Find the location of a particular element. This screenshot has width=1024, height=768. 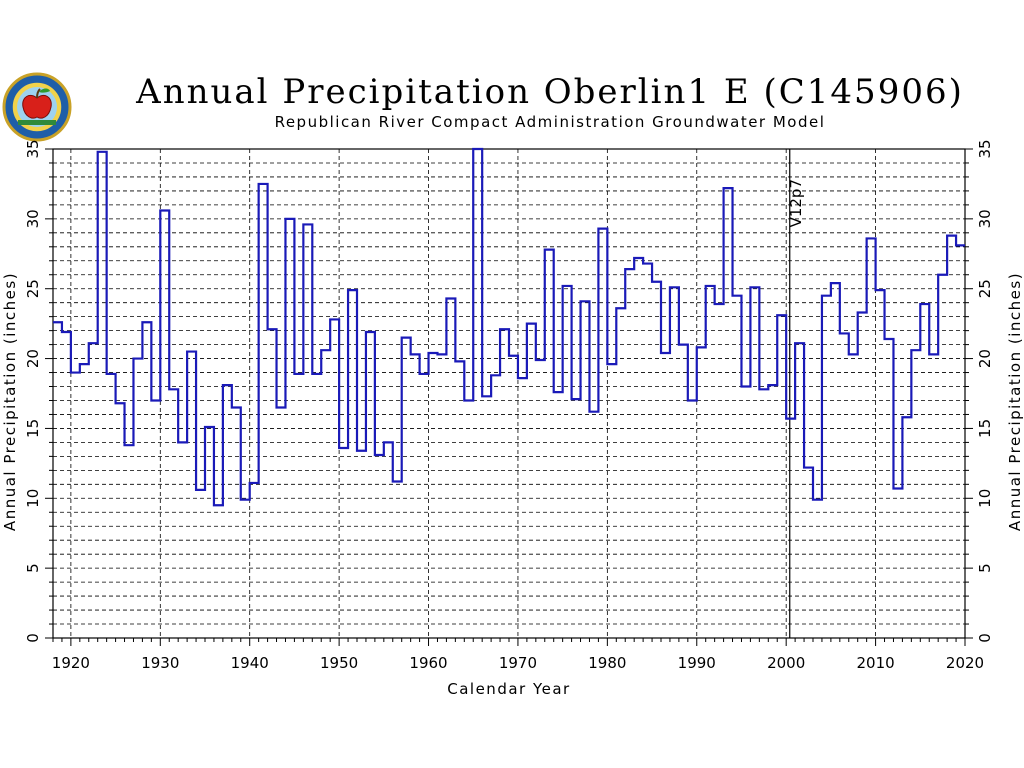

x-tick-label: 1980 is located at coordinates (607, 663).